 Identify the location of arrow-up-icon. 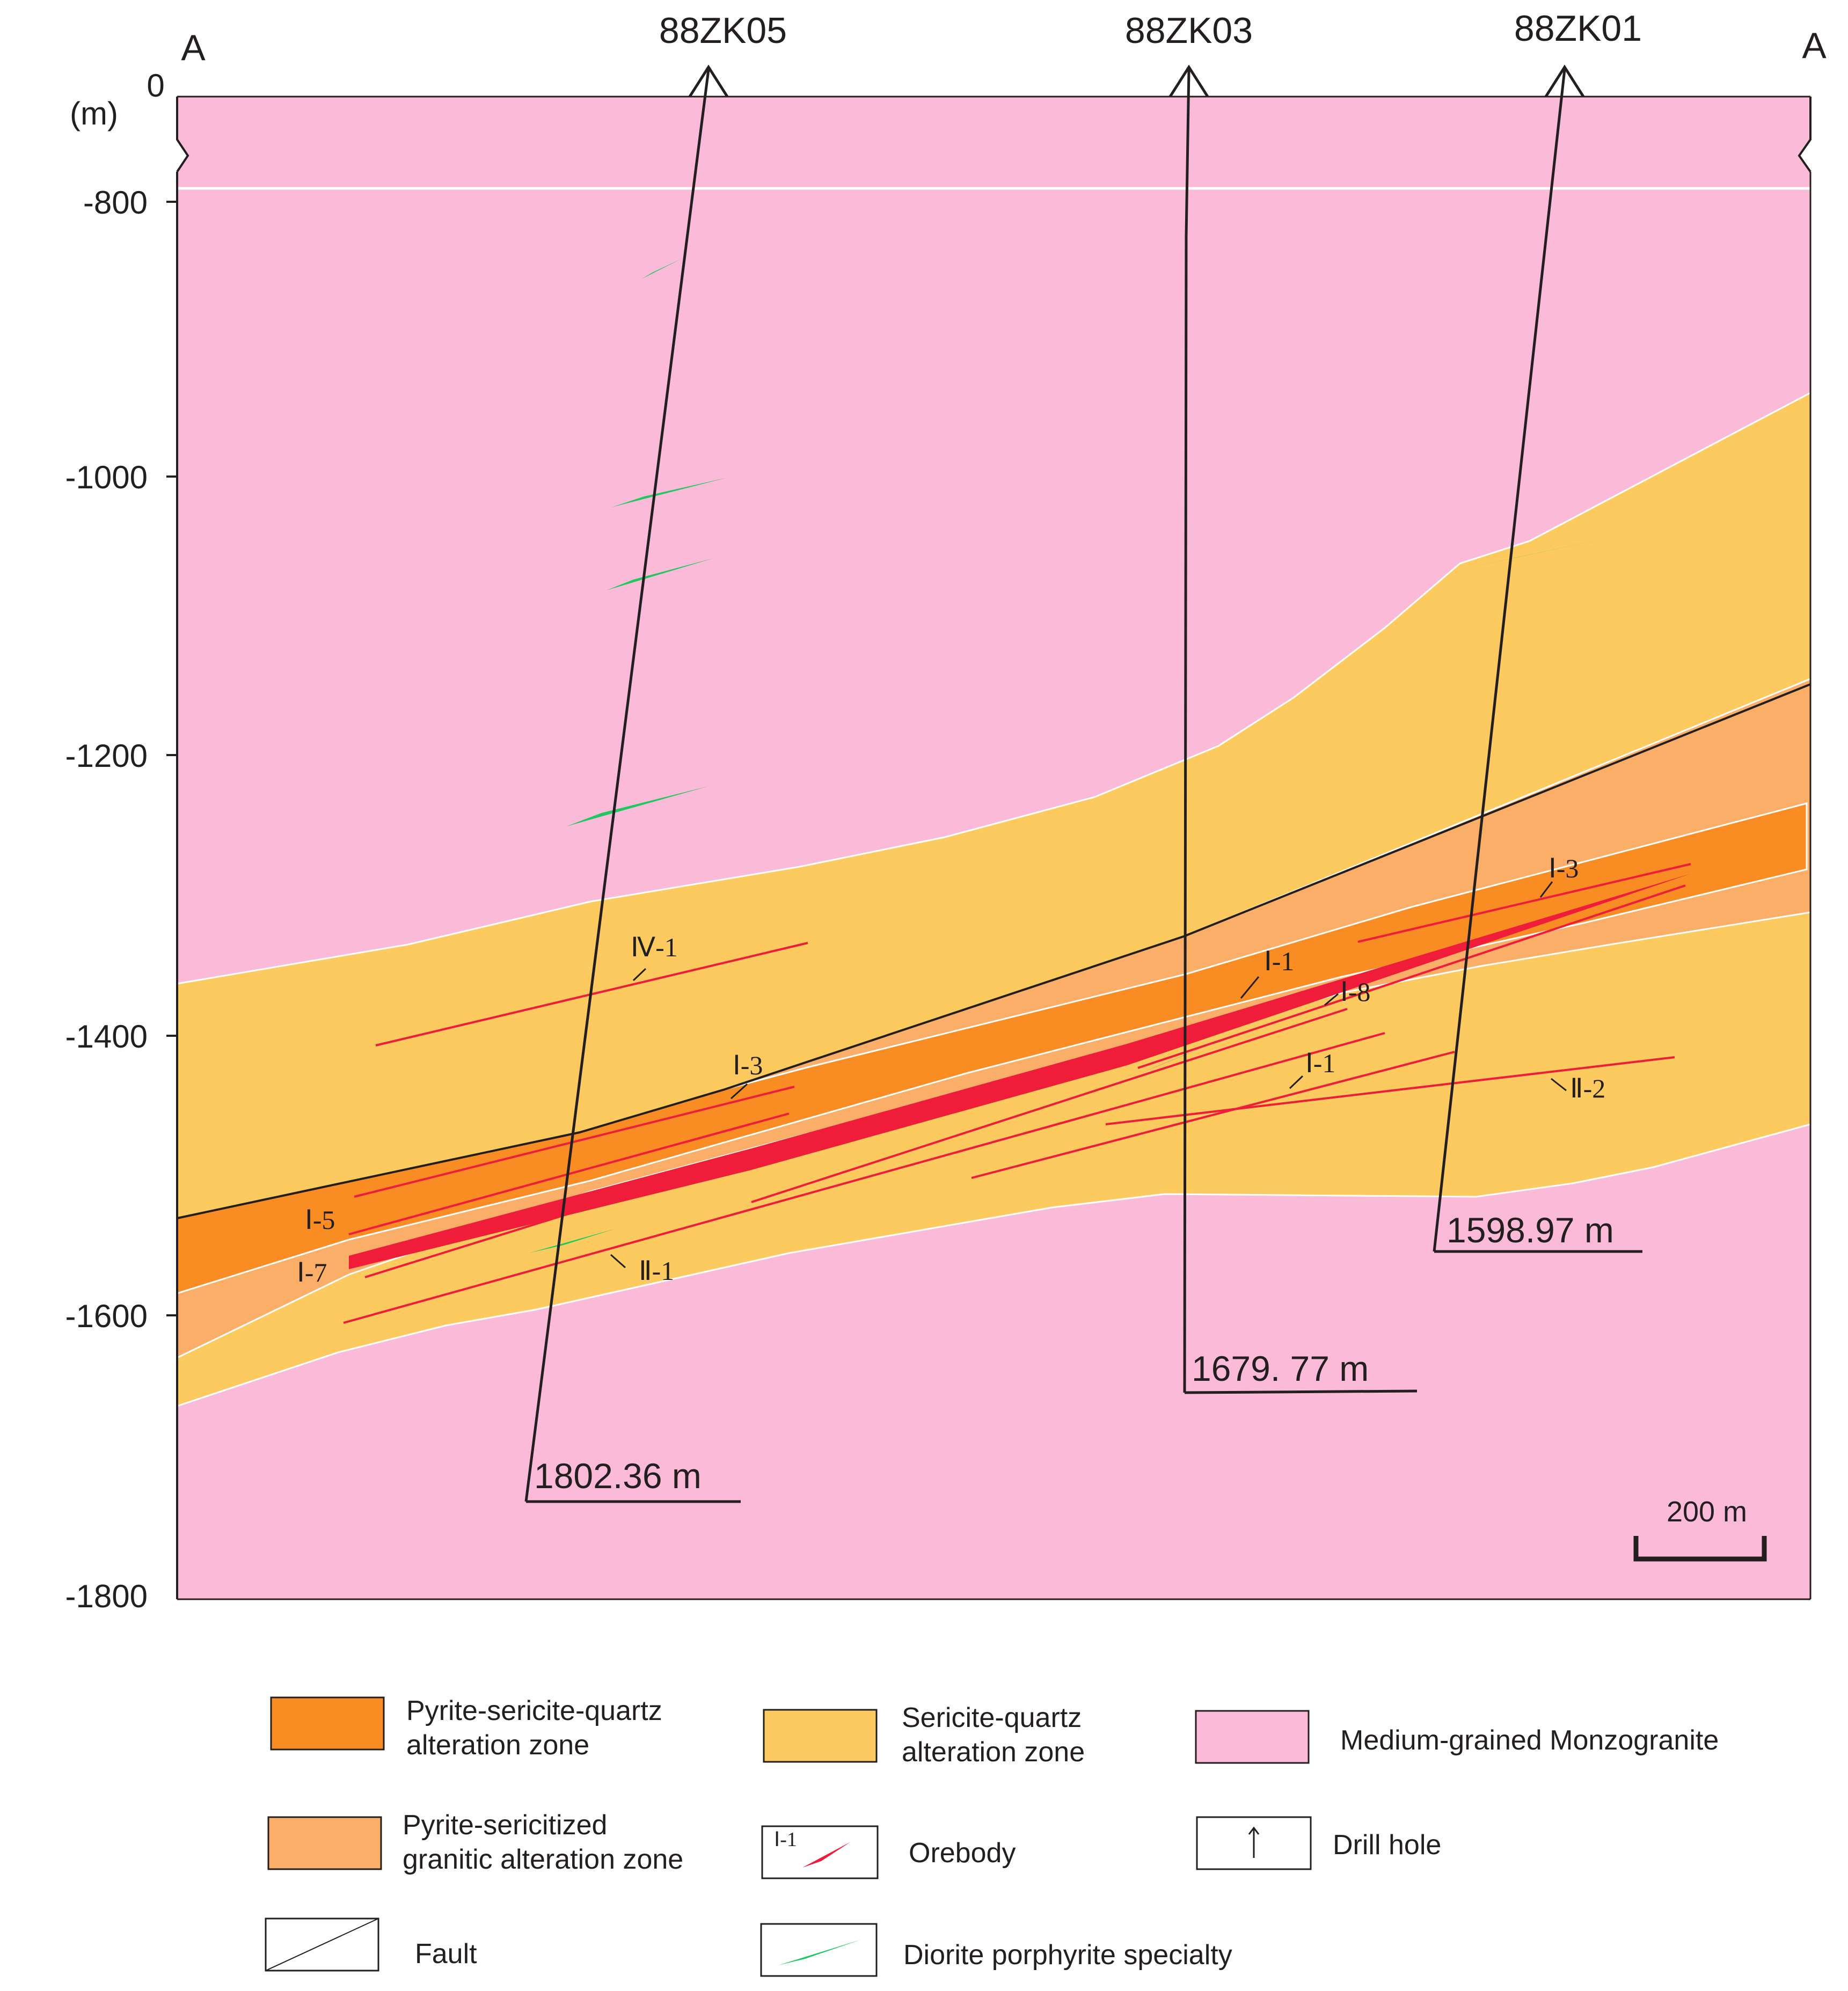
(1254, 1842).